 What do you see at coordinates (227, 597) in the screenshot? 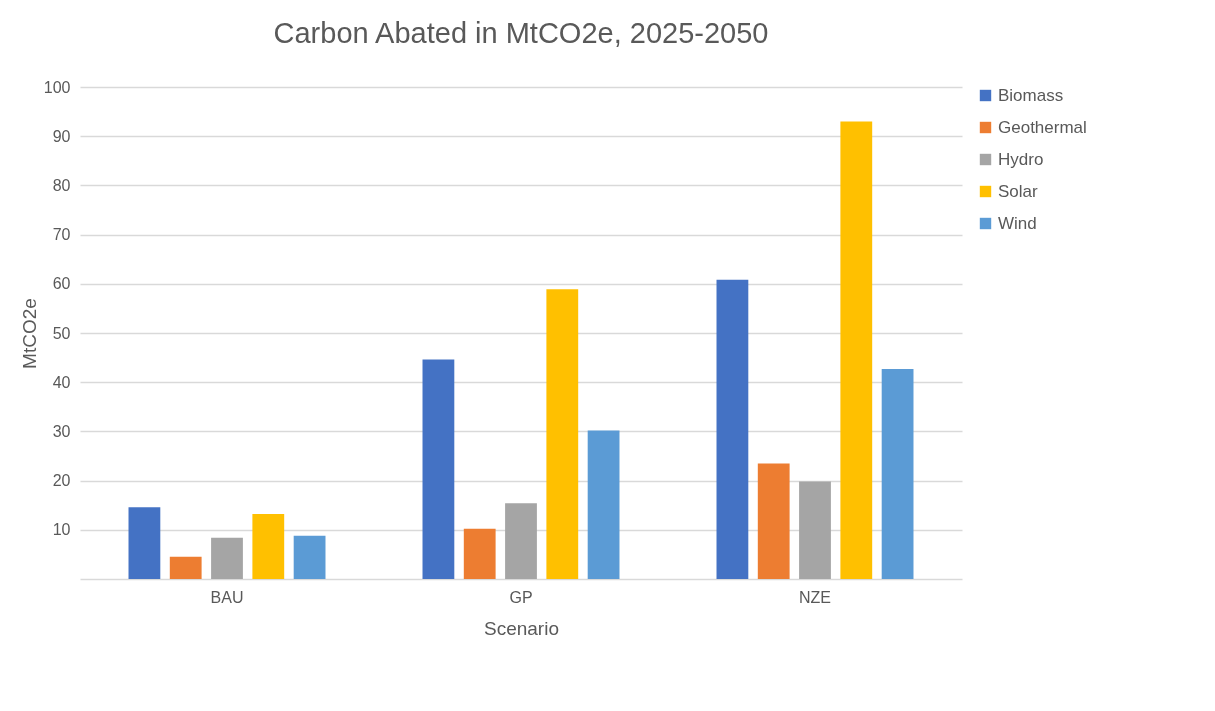
I see `x-tick-label: BAU` at bounding box center [227, 597].